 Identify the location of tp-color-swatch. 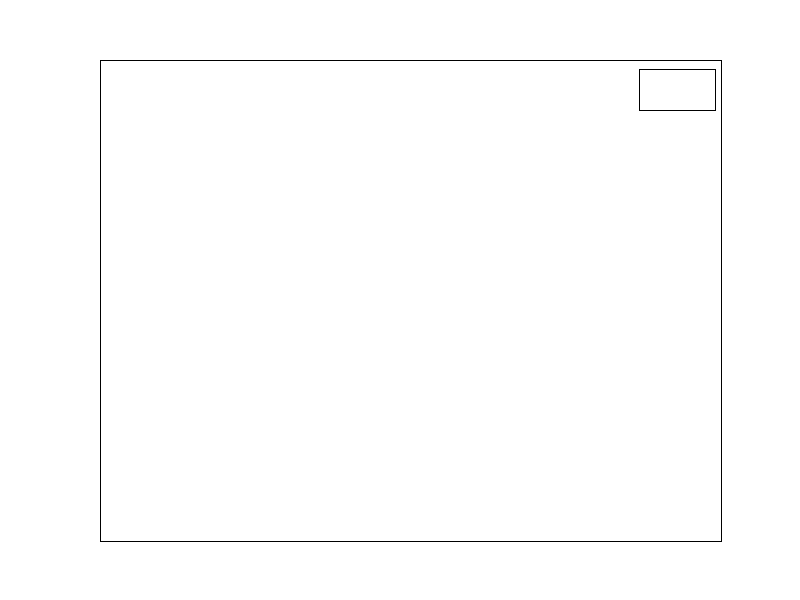
(661, 81).